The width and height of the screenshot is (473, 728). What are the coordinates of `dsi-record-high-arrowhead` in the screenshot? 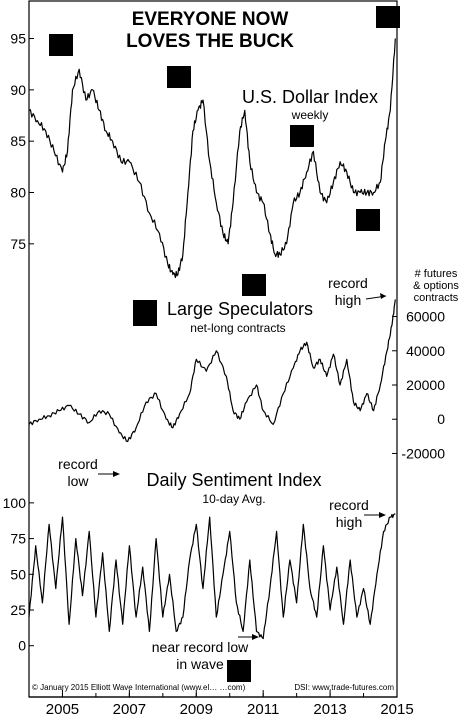 It's located at (382, 515).